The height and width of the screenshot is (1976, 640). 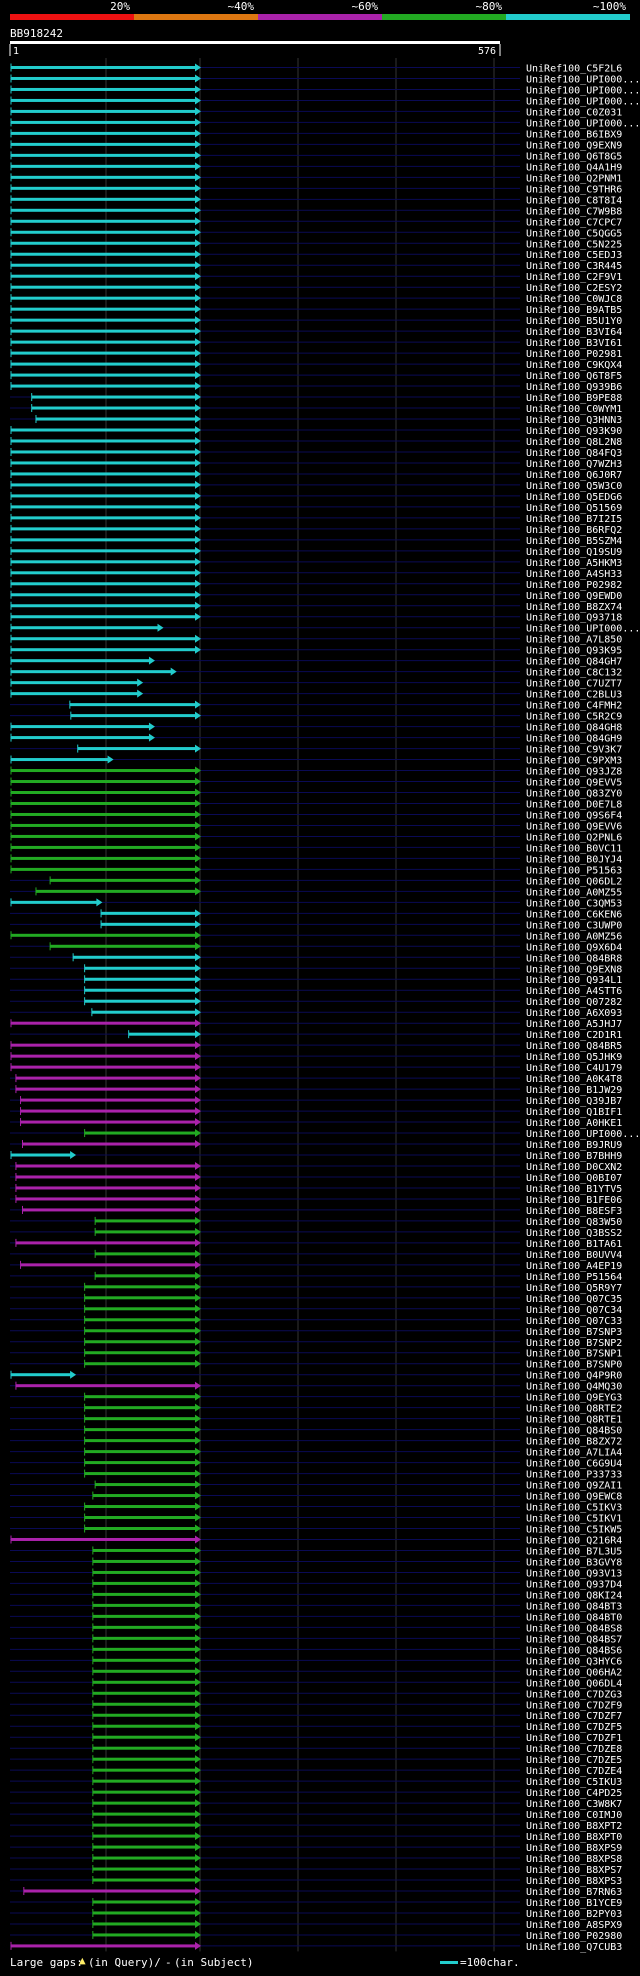 What do you see at coordinates (574, 1299) in the screenshot?
I see `hit-label: UniRef100_Q07C35` at bounding box center [574, 1299].